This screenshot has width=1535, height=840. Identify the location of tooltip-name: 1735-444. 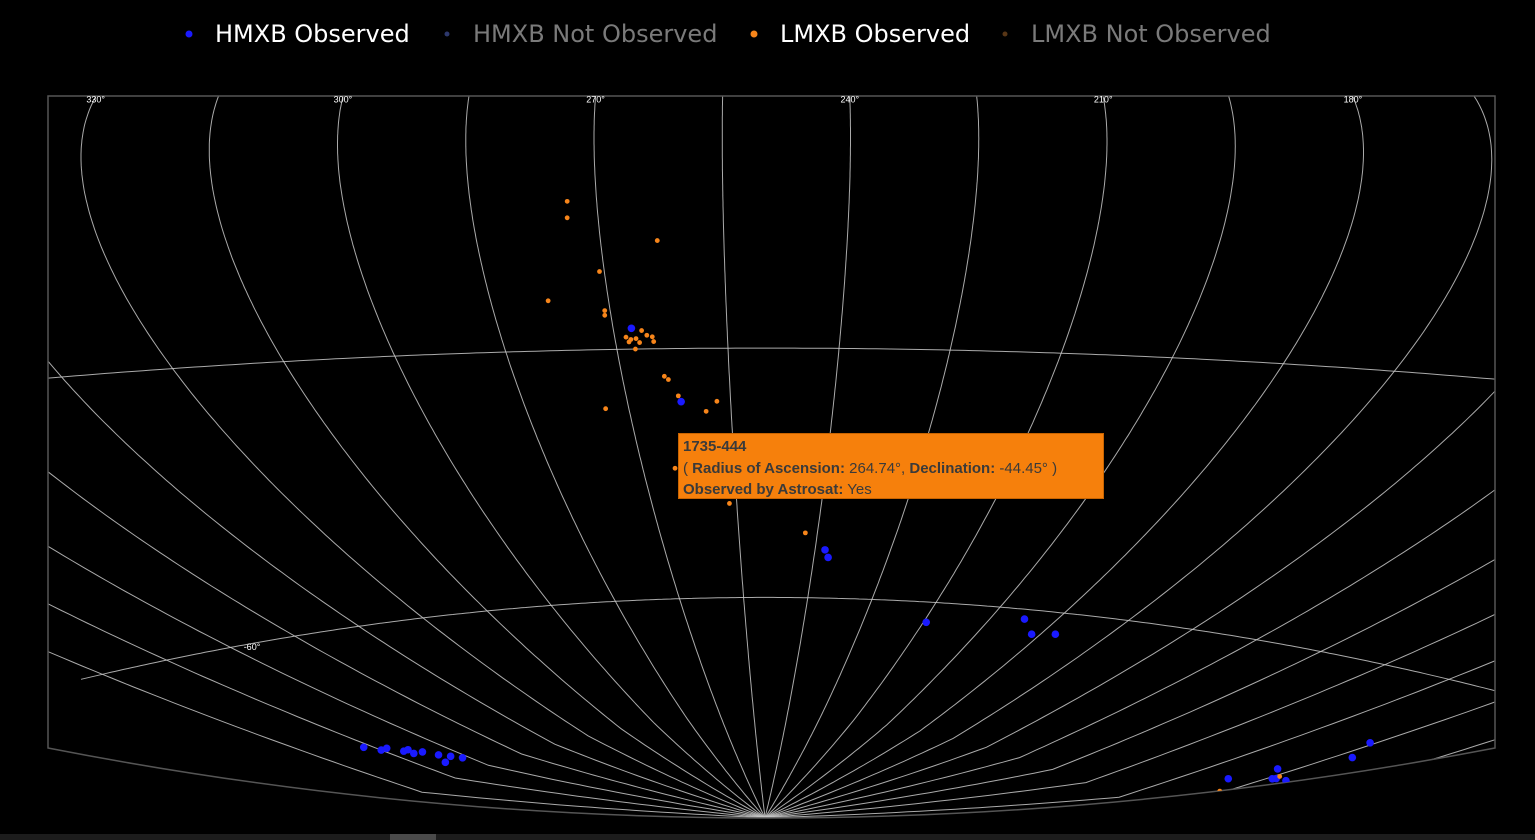
(715, 446).